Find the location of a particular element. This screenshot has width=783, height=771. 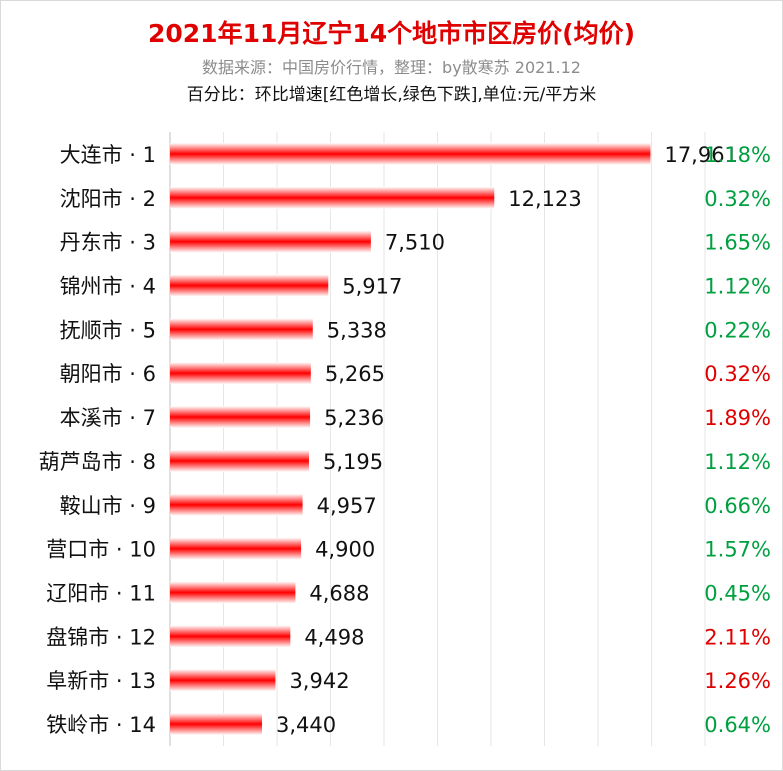

category-label: 大连市 · 1 is located at coordinates (108, 155).